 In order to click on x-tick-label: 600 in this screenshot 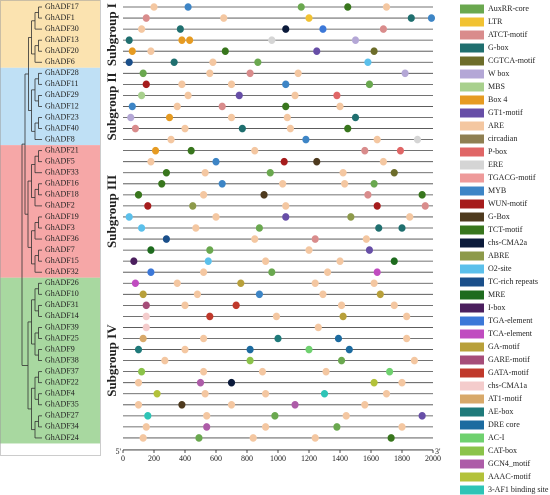, I will do `click(216, 458)`.